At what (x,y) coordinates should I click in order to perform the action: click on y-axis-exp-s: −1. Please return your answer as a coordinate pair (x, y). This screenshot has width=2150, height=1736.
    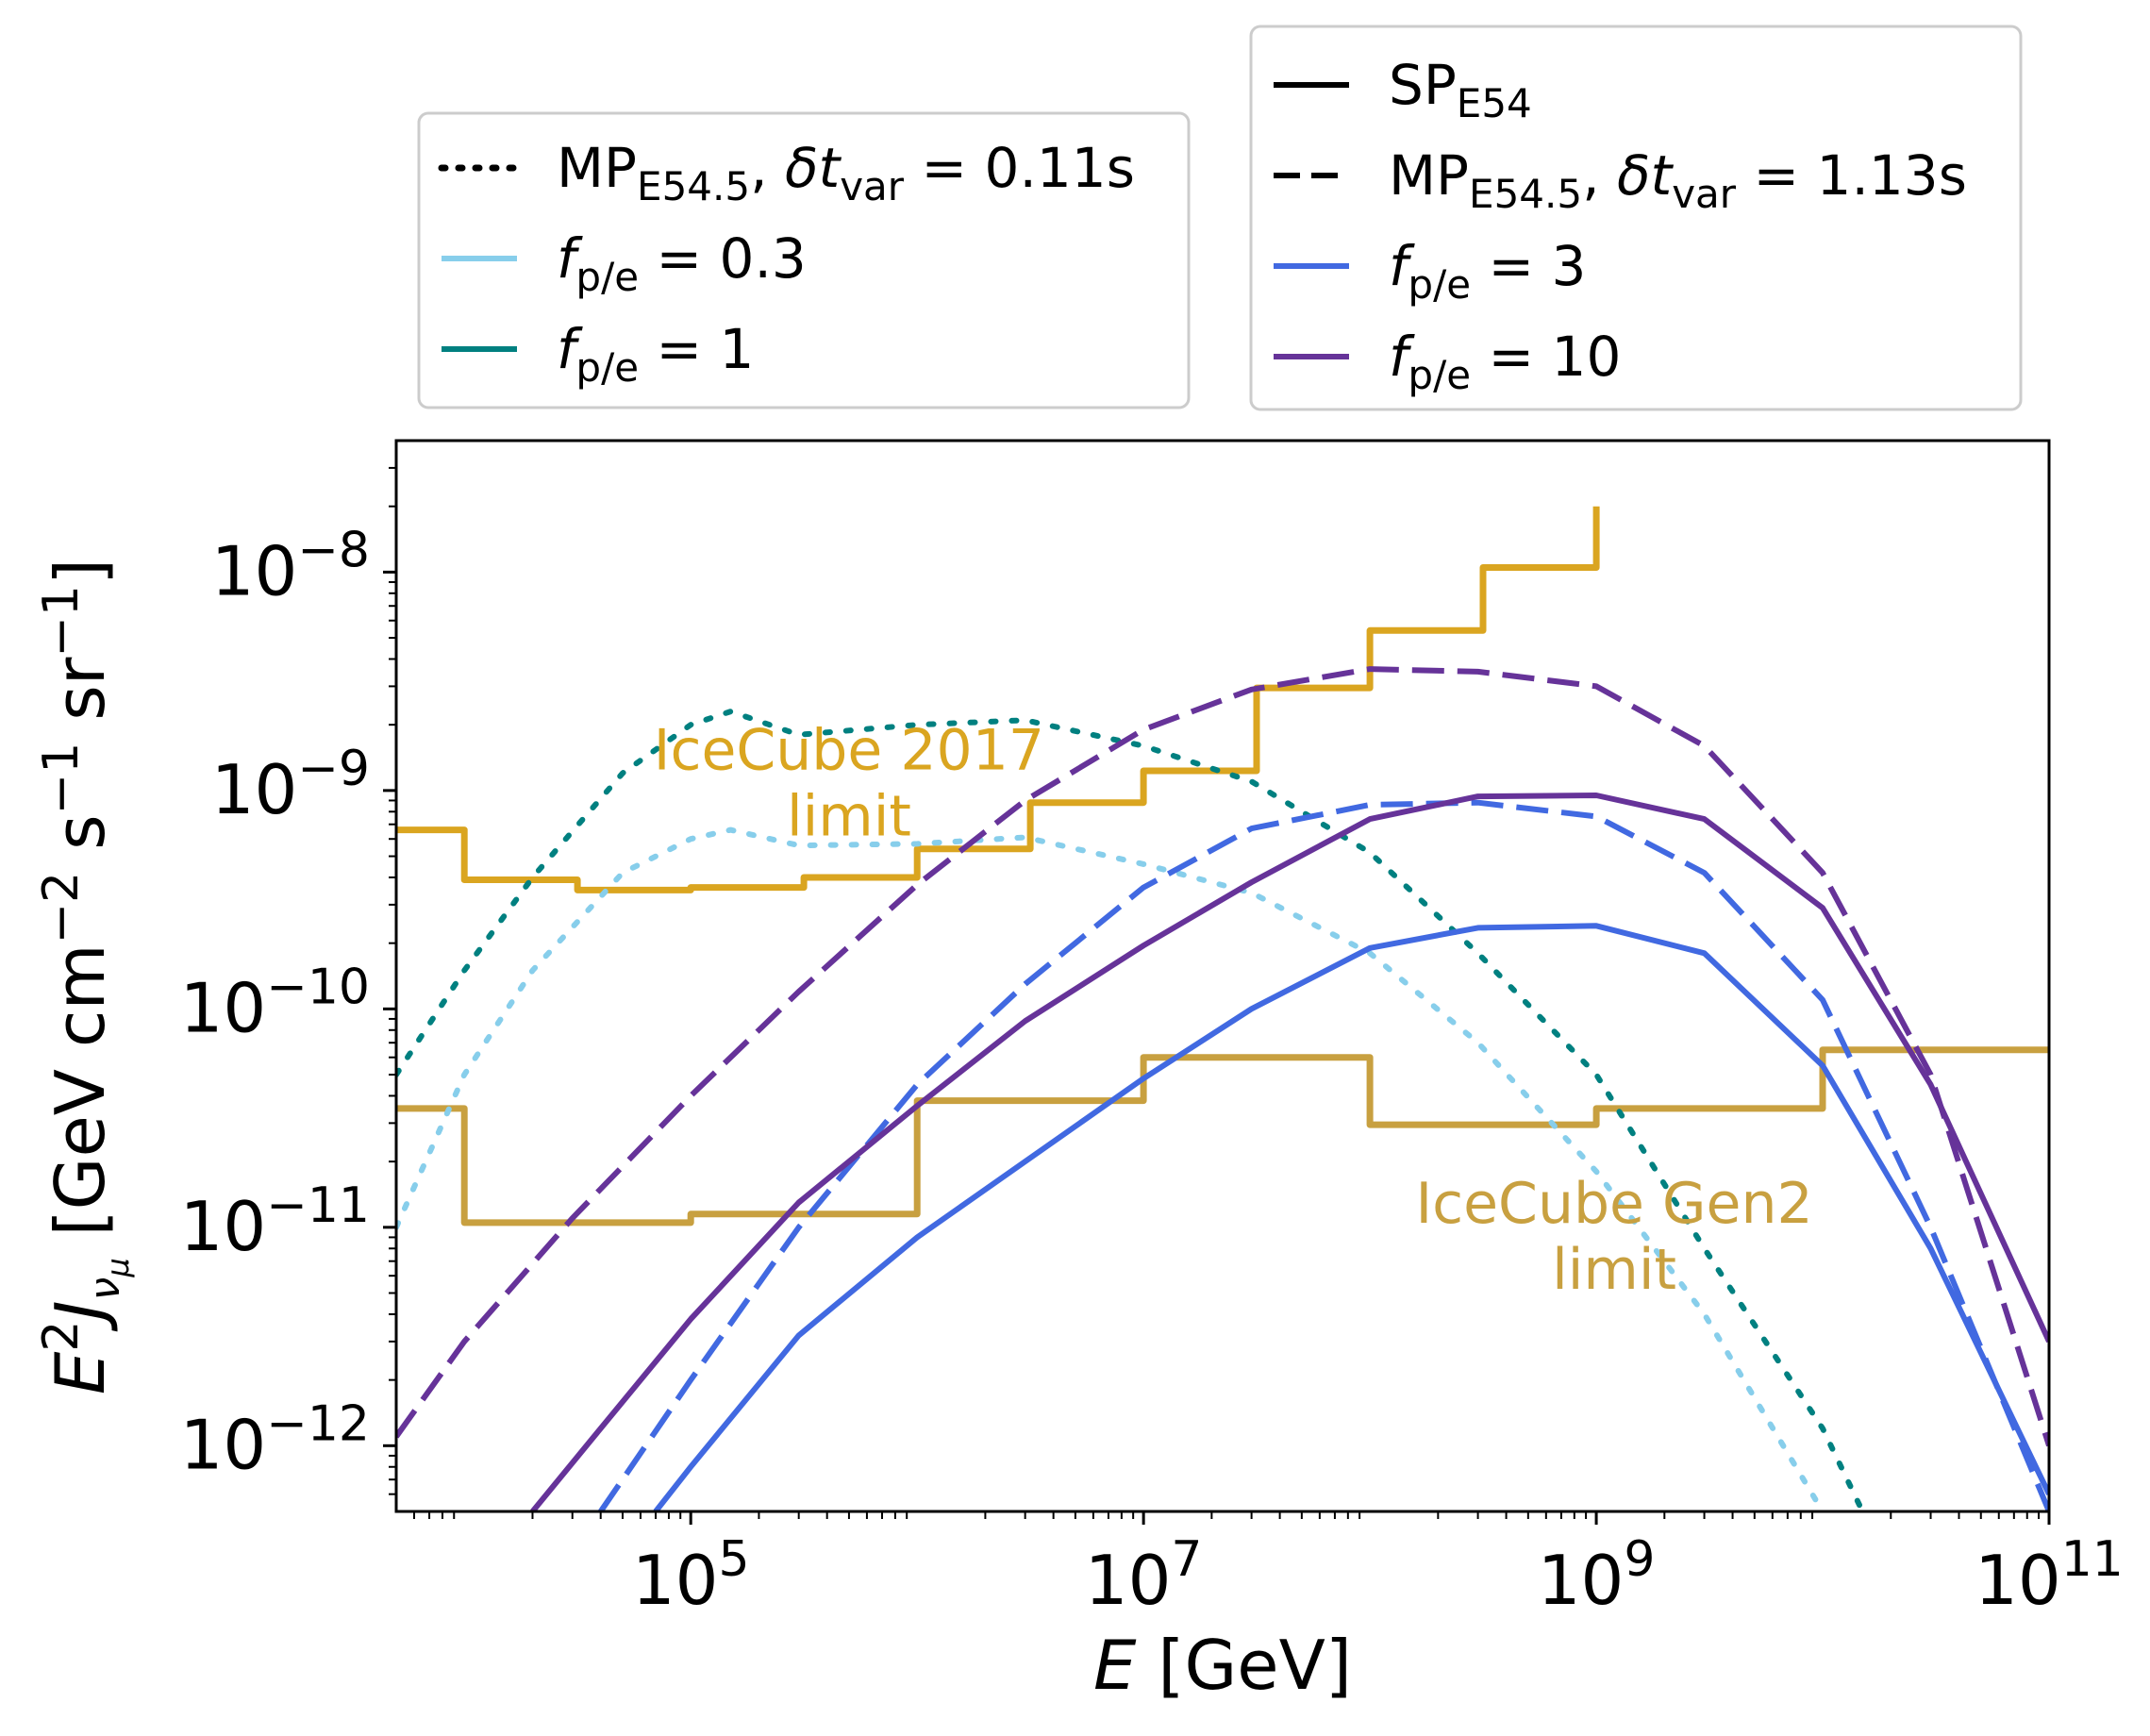
    Looking at the image, I should click on (61, 779).